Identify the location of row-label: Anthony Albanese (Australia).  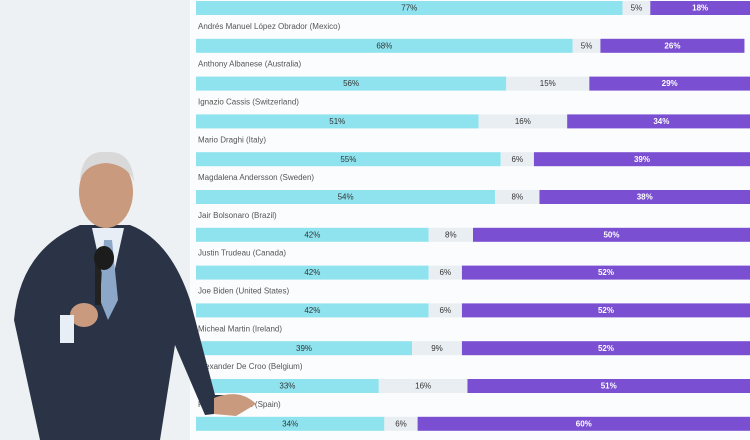
(250, 64).